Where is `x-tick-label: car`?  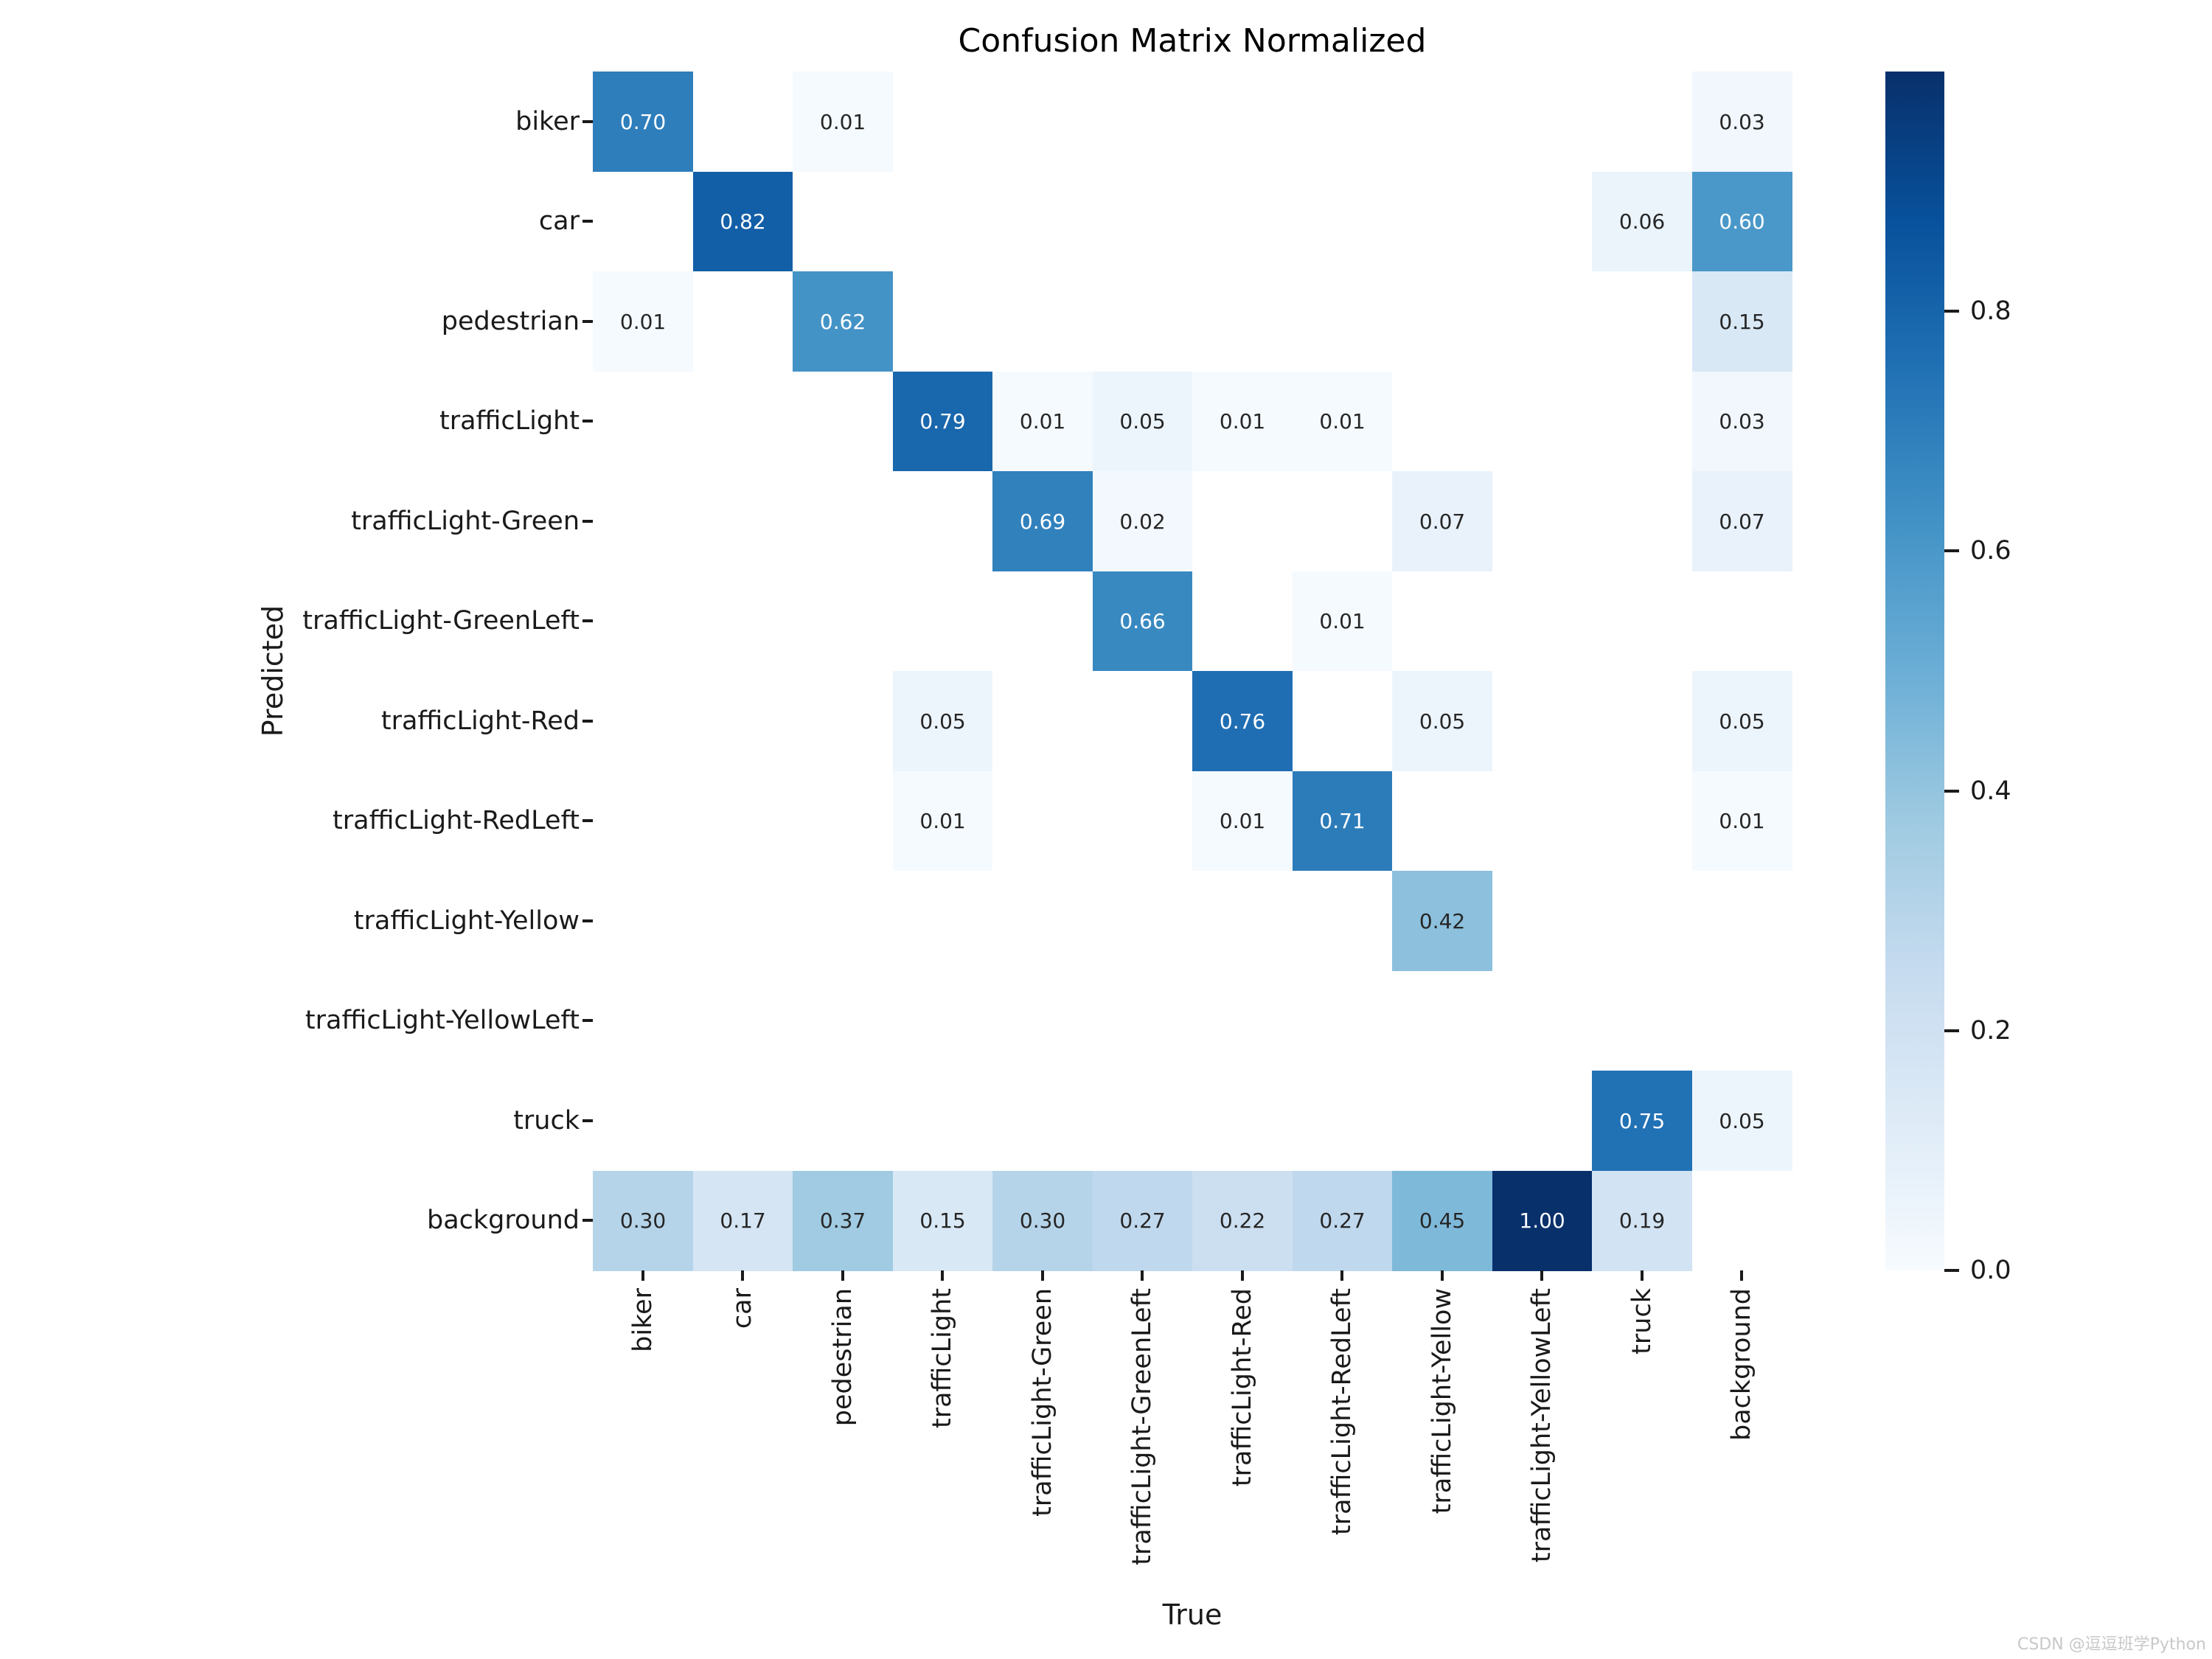
x-tick-label: car is located at coordinates (743, 1308).